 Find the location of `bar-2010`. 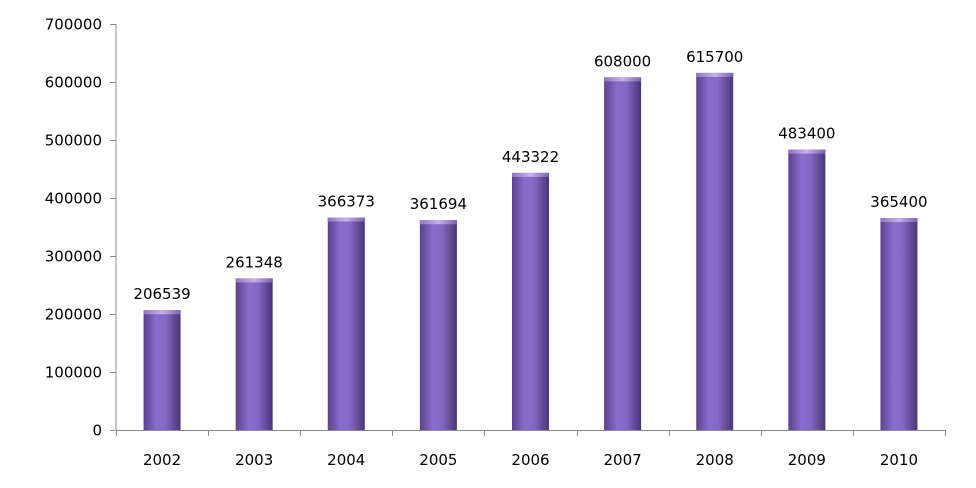

bar-2010 is located at coordinates (899, 324).